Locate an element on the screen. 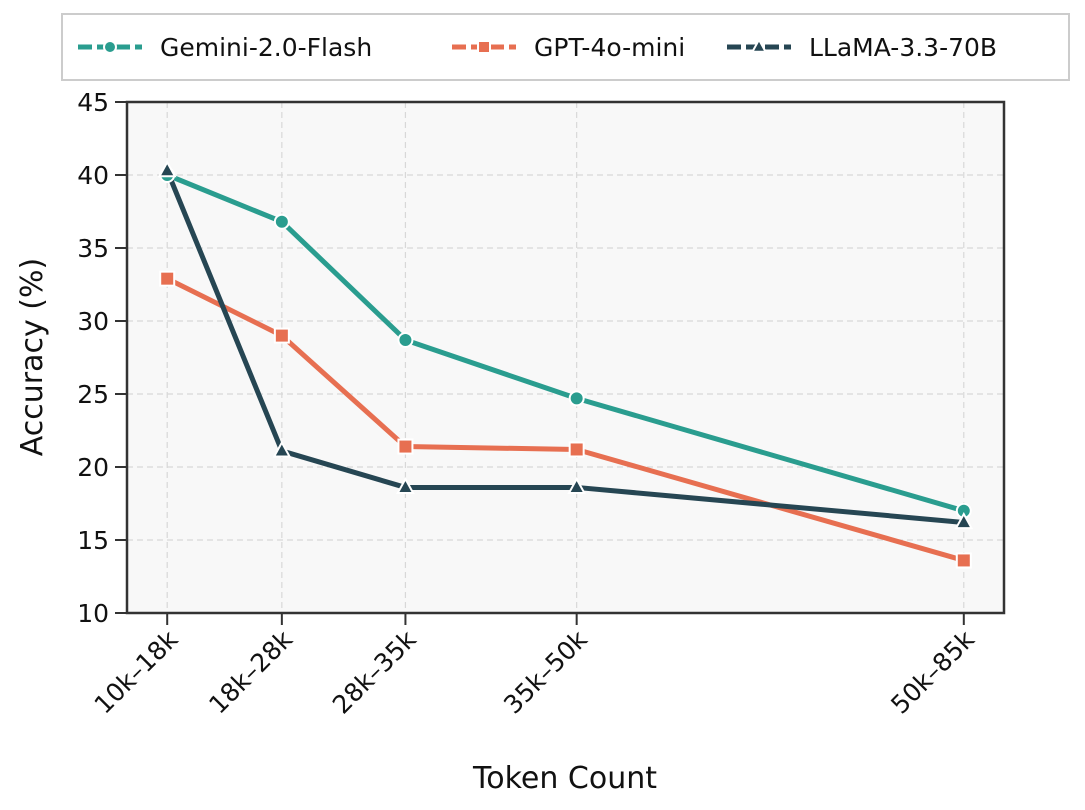  y-tick-label: 15 is located at coordinates (93, 540).